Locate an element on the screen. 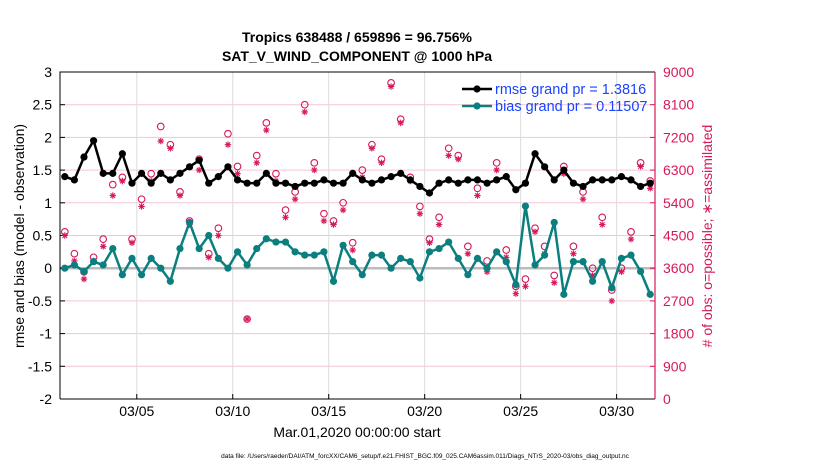  y-axis-label-left: rmse and bias (model - observation) is located at coordinates (19, 236).